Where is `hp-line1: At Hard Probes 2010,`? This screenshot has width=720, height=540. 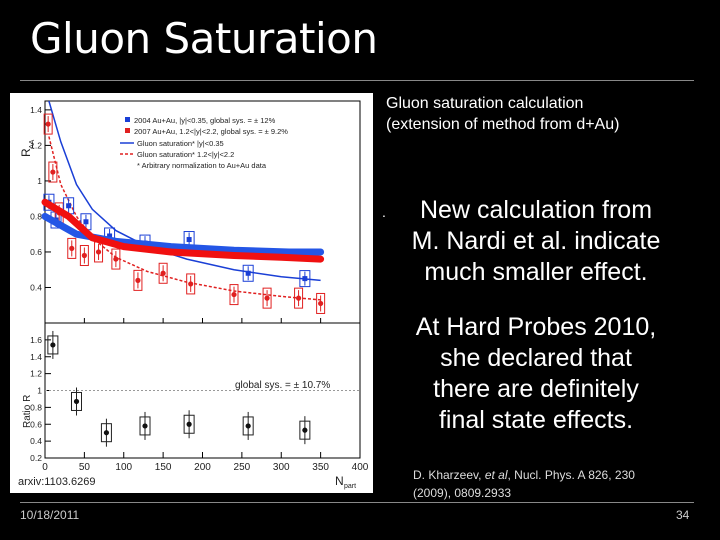 hp-line1: At Hard Probes 2010, is located at coordinates (536, 327).